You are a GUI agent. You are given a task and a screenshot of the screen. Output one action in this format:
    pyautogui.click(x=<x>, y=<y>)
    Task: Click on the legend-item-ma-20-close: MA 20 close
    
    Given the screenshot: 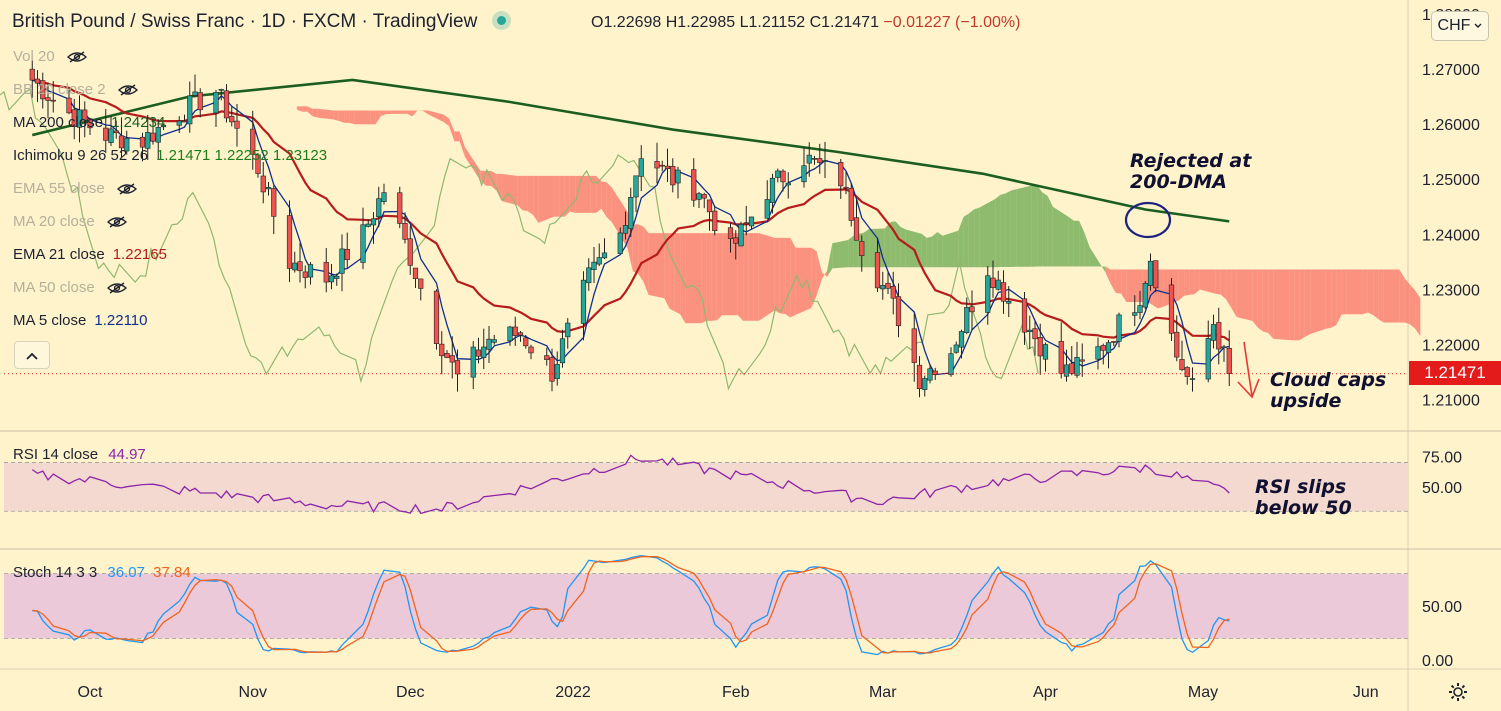 What is the action you would take?
    pyautogui.click(x=70, y=221)
    